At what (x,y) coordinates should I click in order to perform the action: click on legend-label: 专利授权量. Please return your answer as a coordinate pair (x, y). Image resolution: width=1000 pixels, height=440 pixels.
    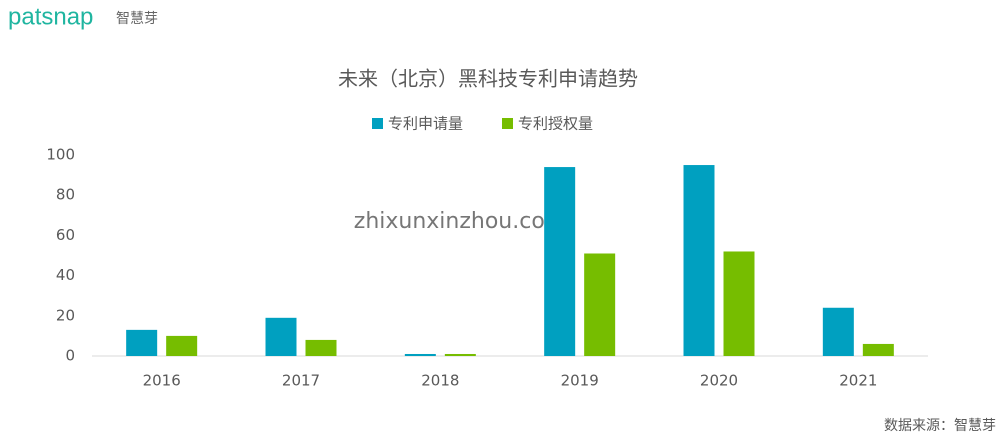
    Looking at the image, I should click on (555, 124).